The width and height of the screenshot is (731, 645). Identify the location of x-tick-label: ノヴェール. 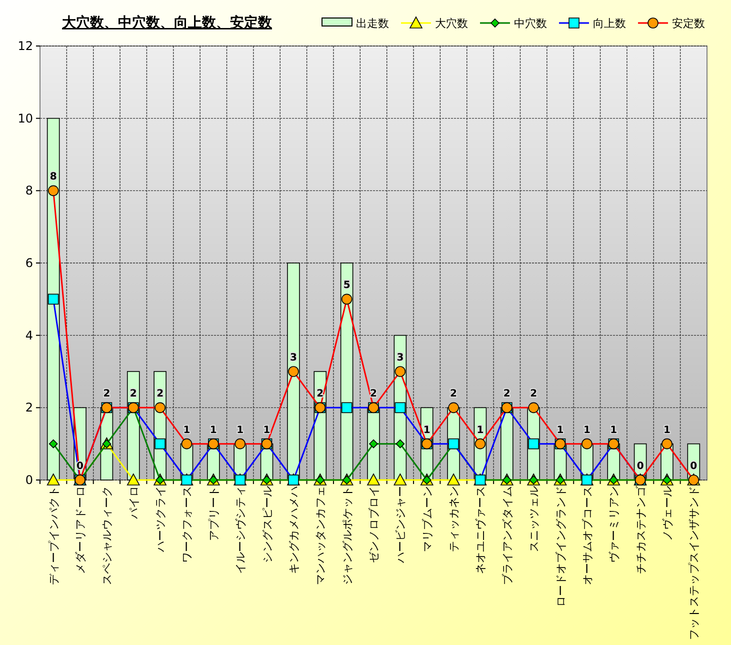
(667, 513).